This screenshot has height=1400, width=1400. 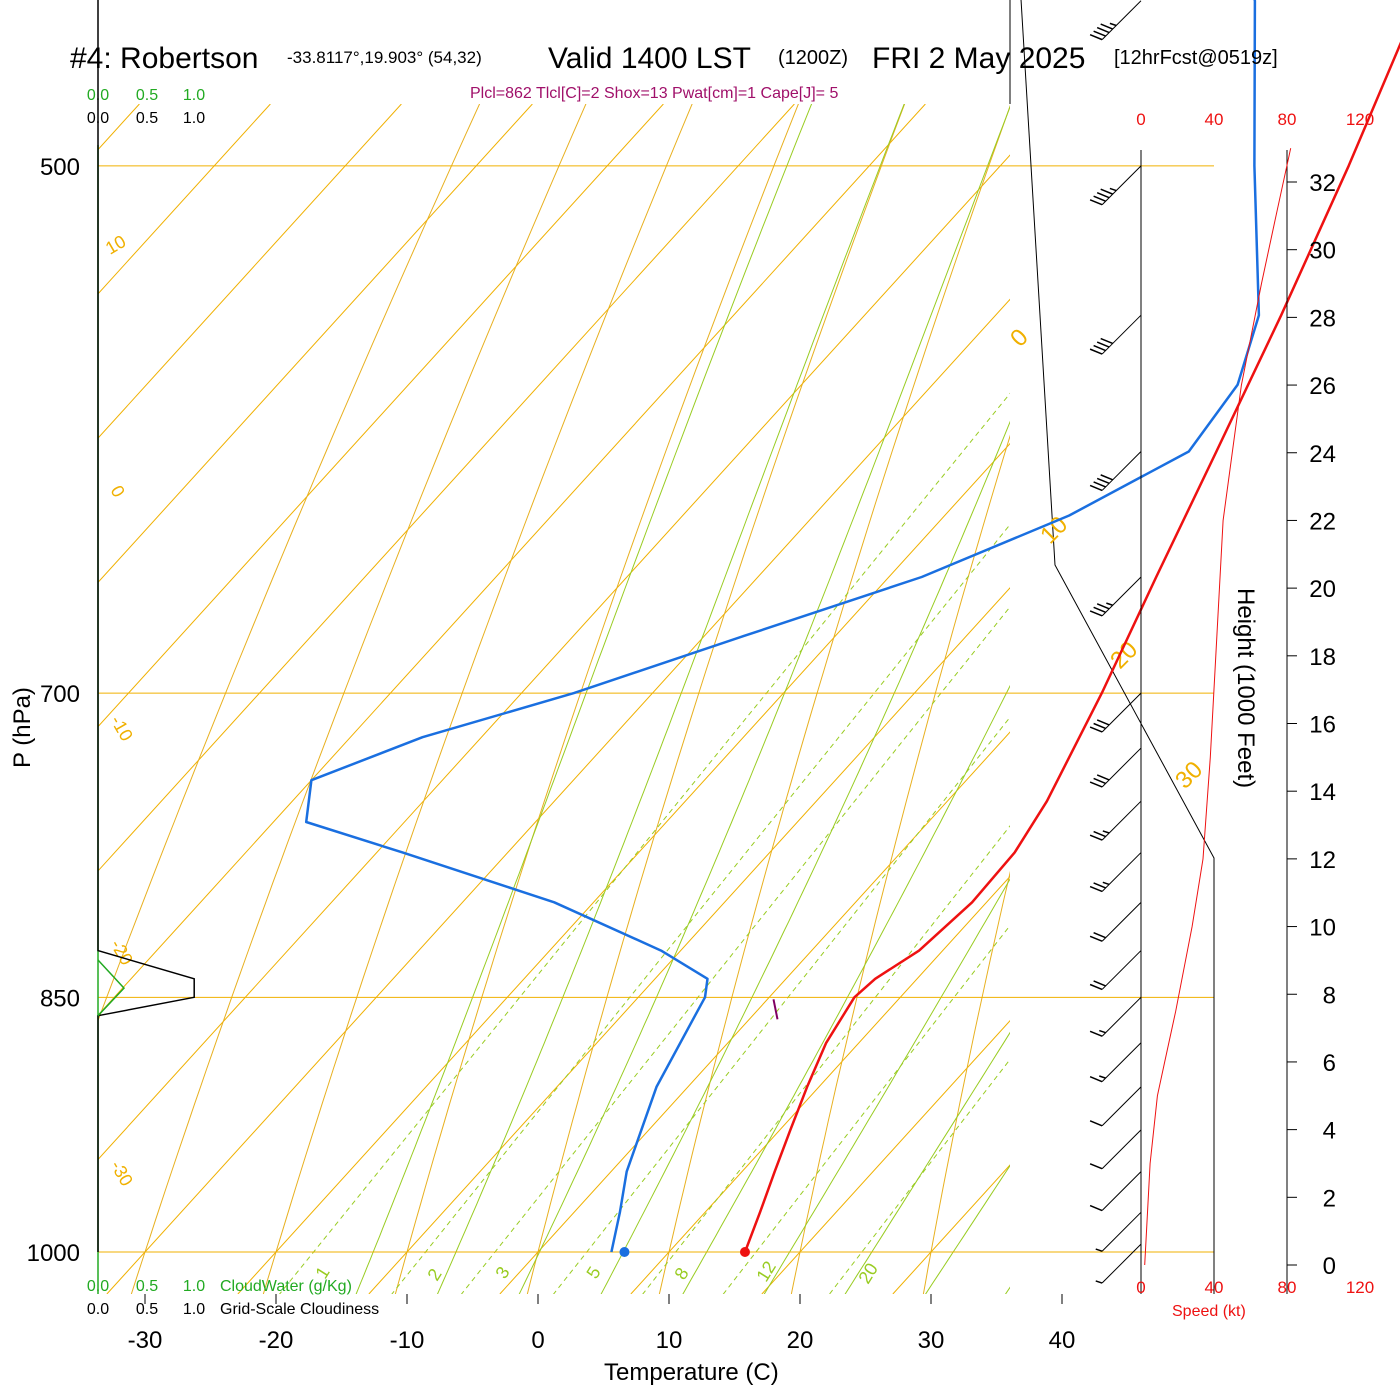 What do you see at coordinates (145, 1340) in the screenshot?
I see `temperature-tick-label: -30` at bounding box center [145, 1340].